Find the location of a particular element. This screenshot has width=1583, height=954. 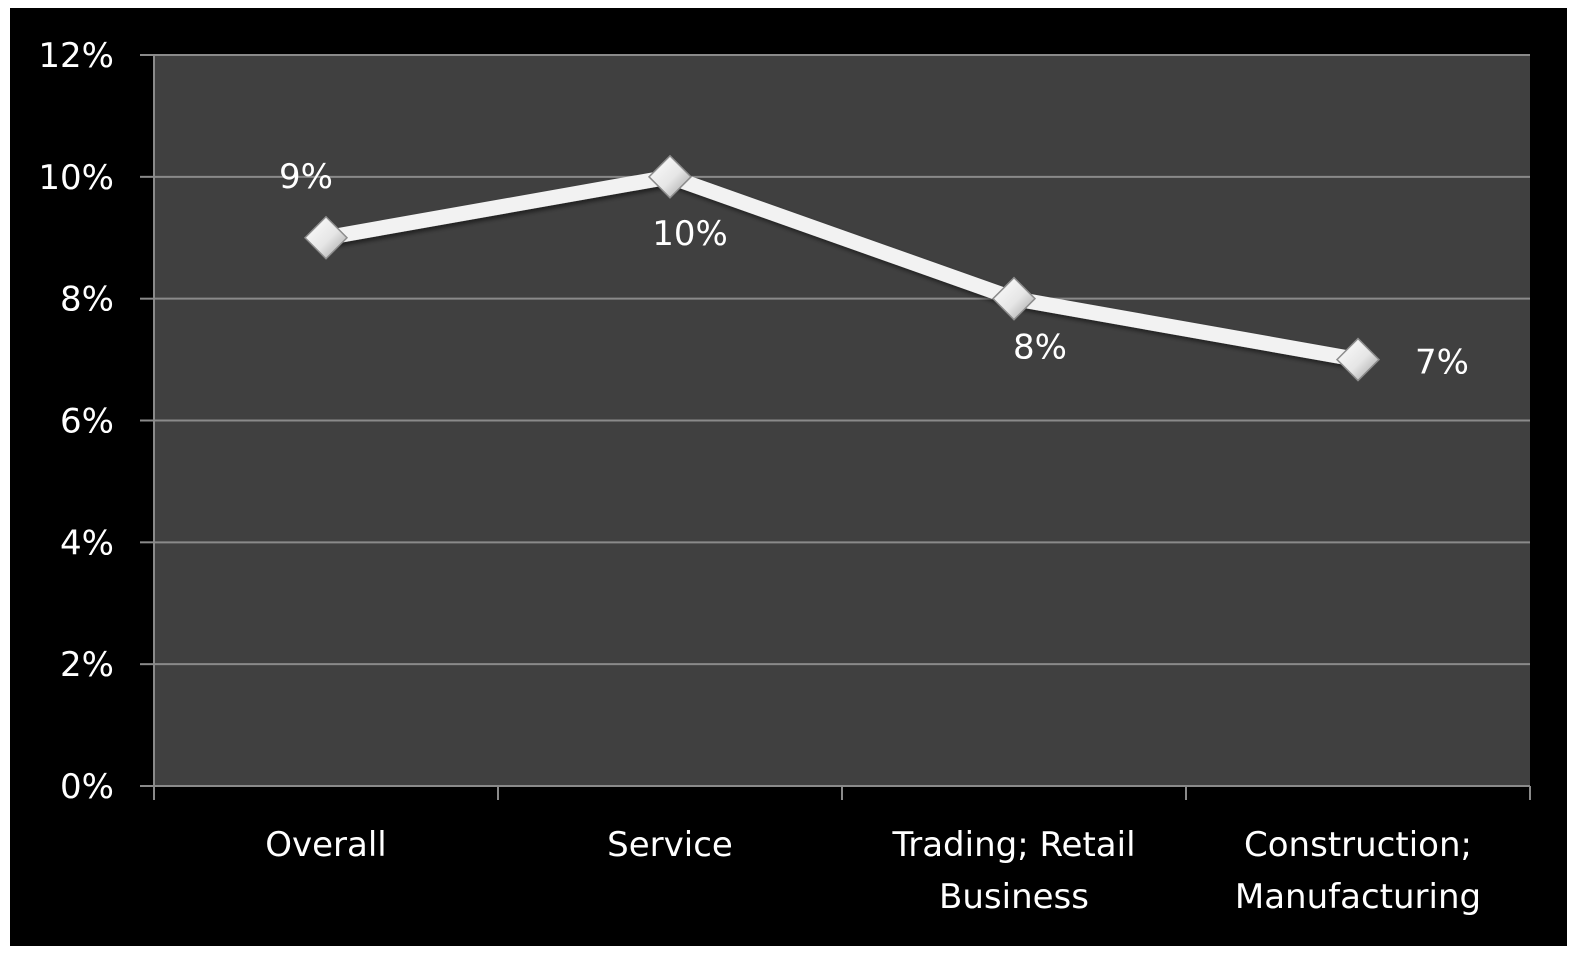

series-line-path is located at coordinates (842, 268).